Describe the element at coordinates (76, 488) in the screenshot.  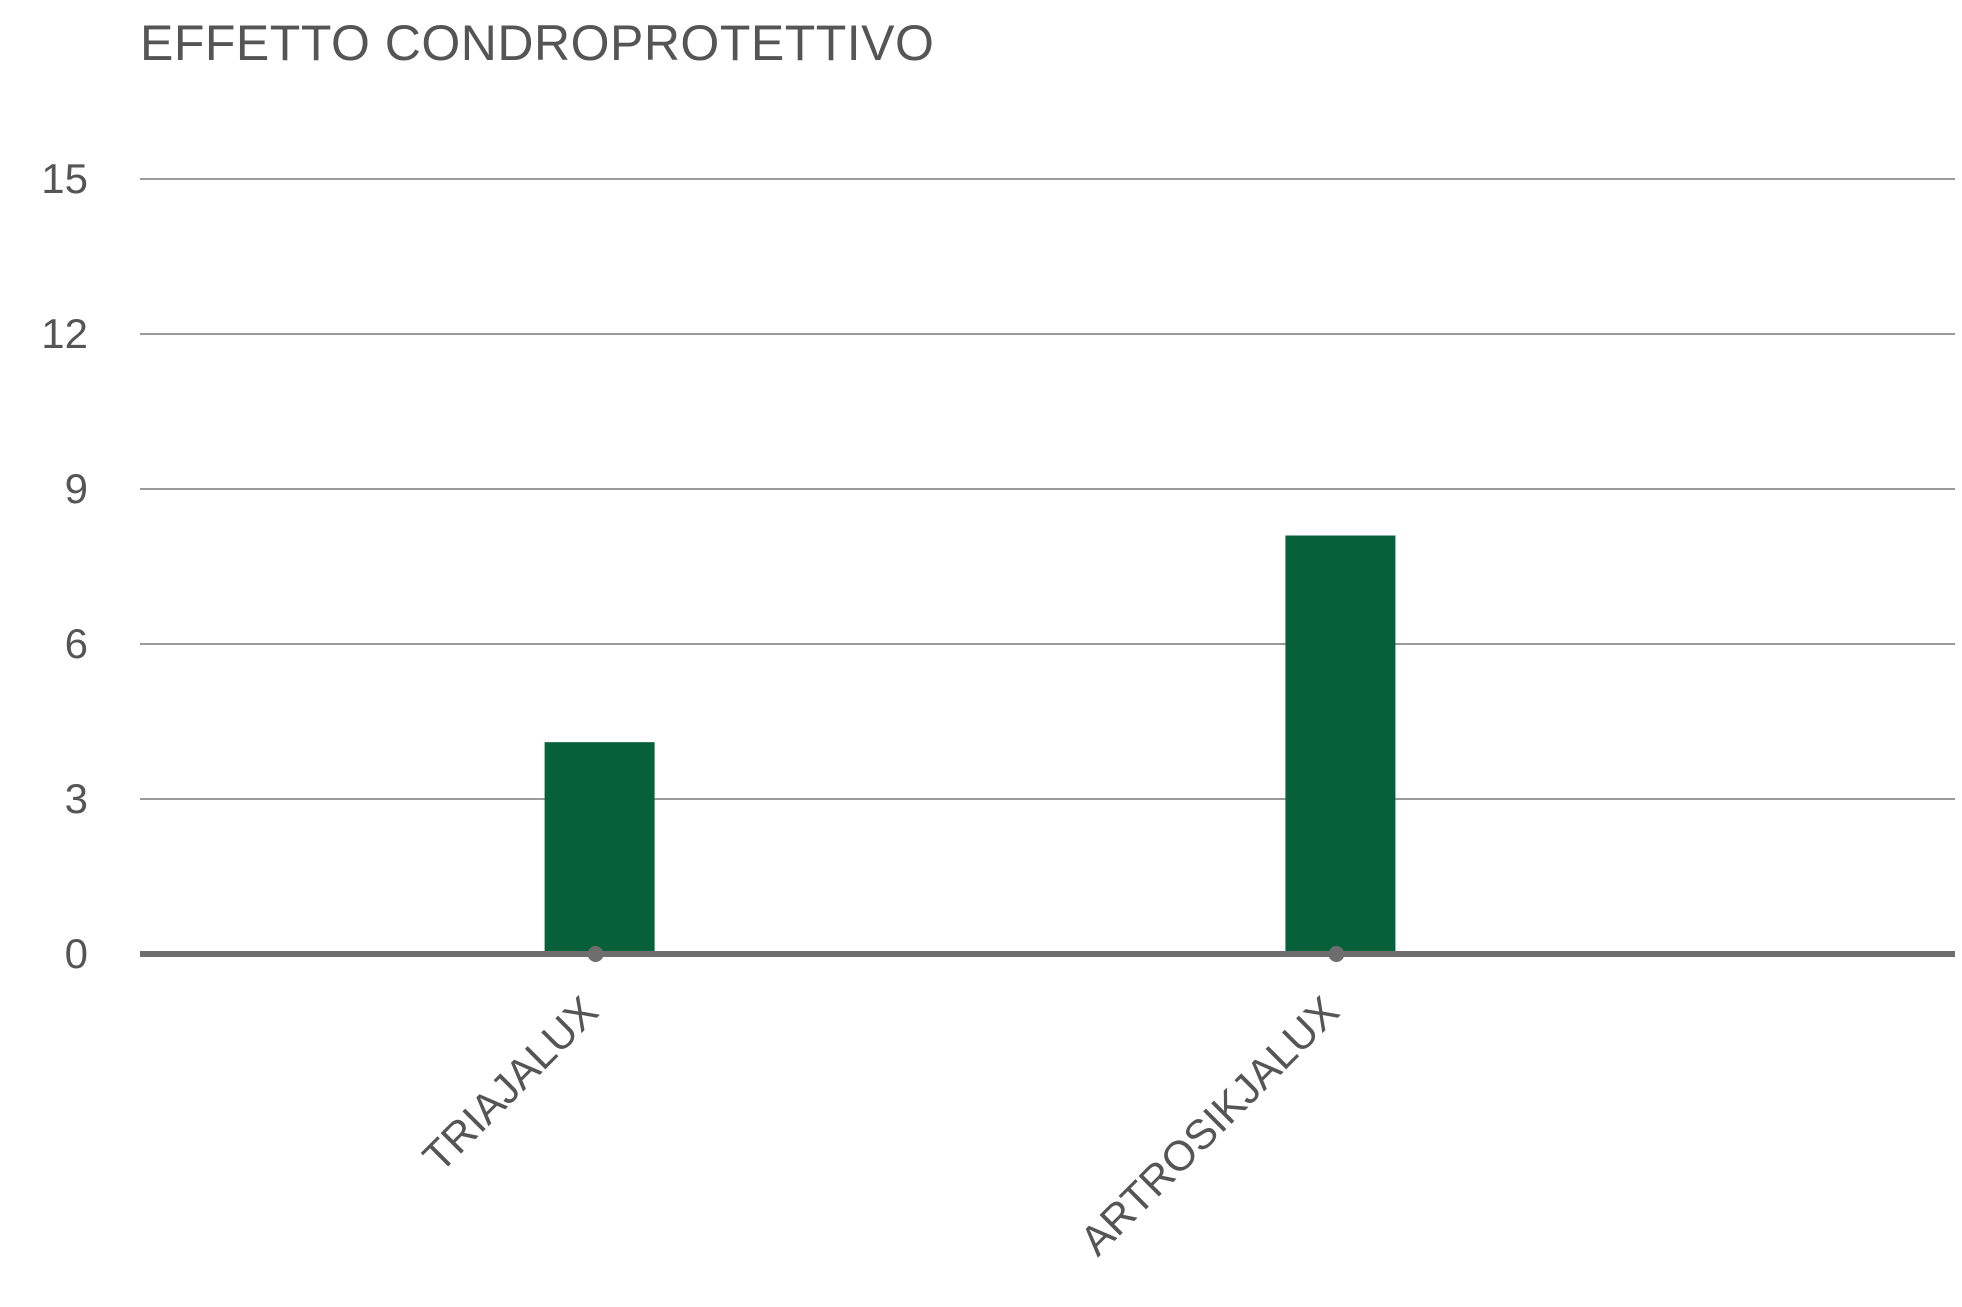
I see `y-tick-label-9: 9` at that location.